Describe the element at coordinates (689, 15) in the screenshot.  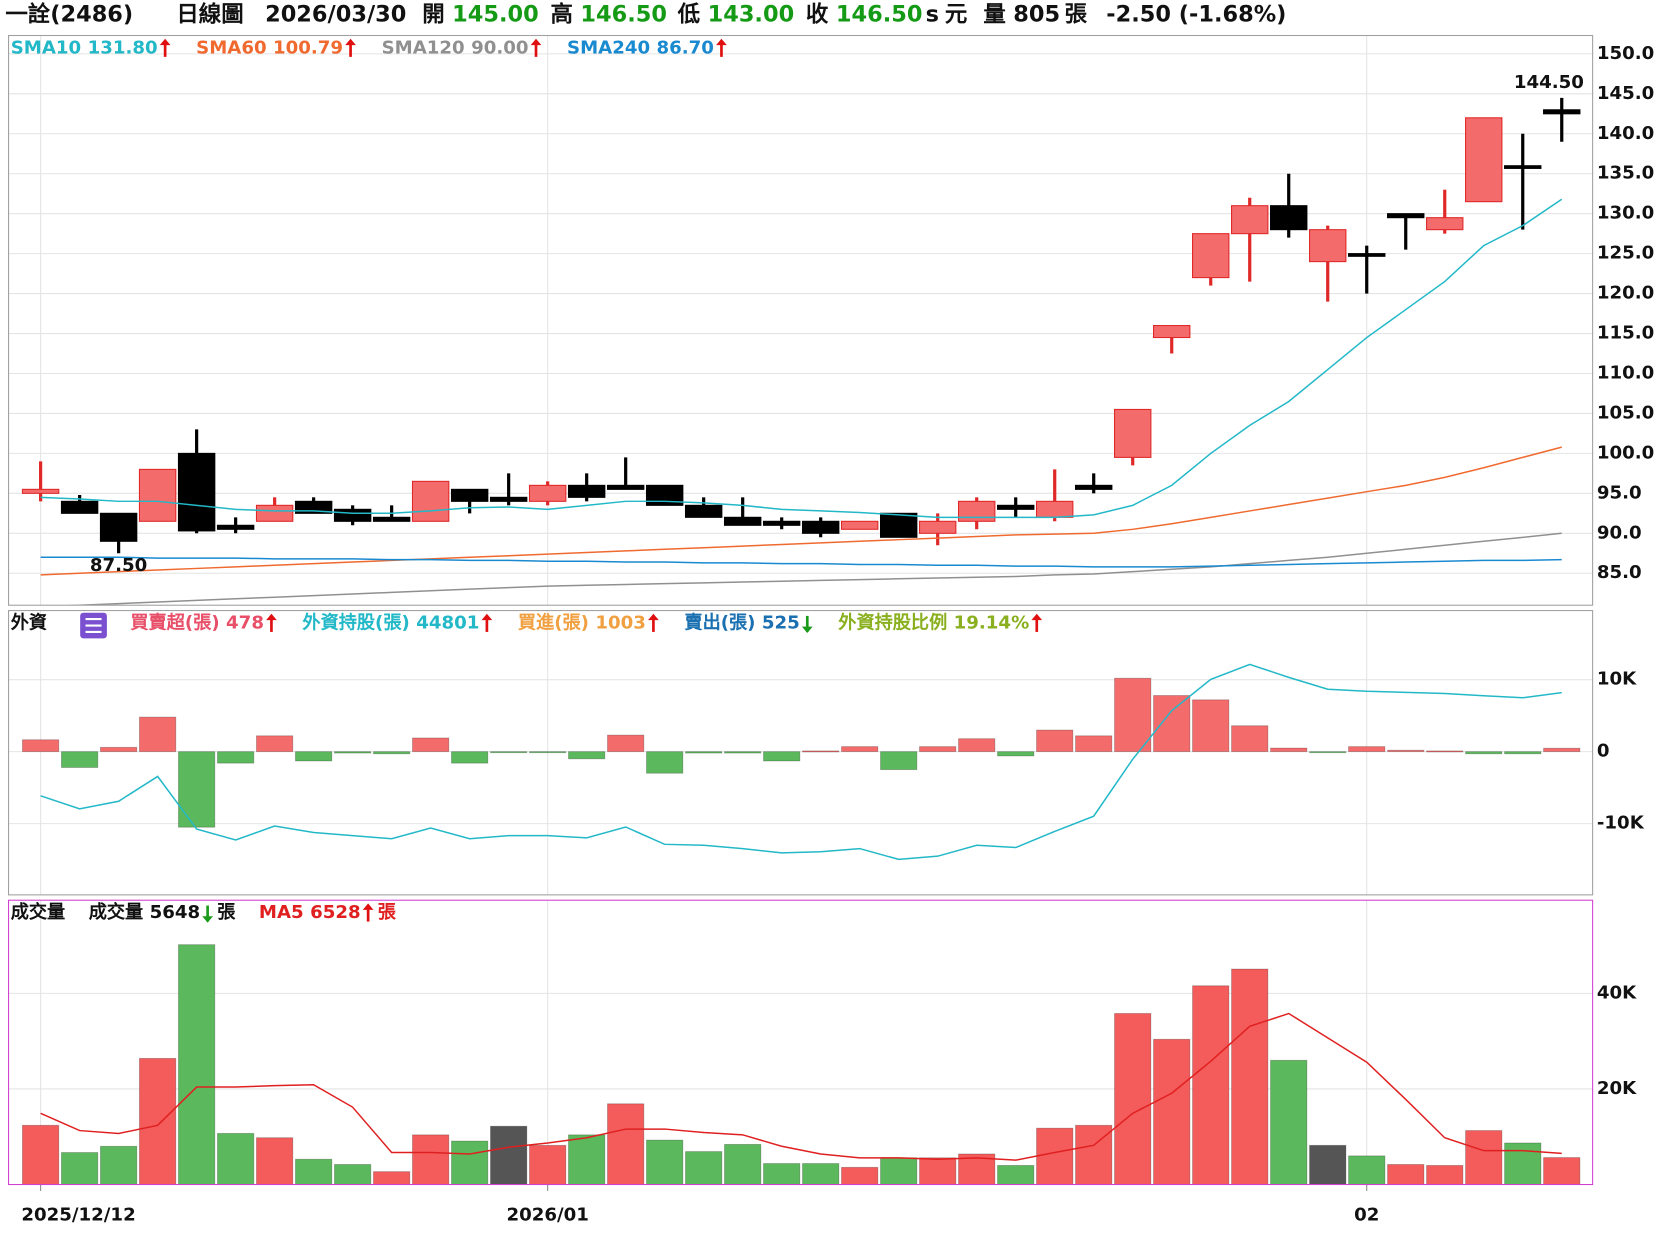
I see `low-label: 低` at that location.